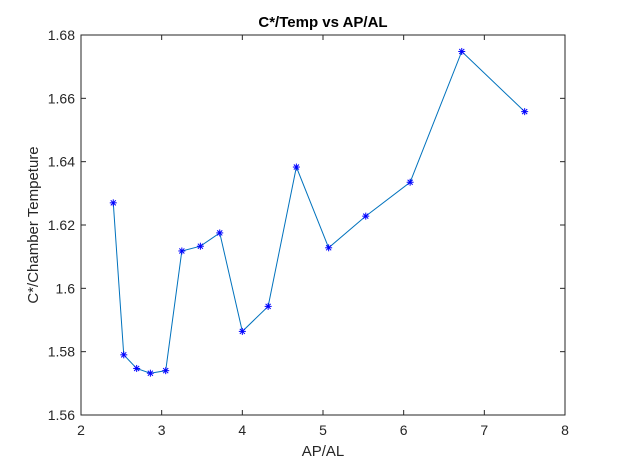 This screenshot has height=466, width=623. I want to click on x-axis-label: AP/AL, so click(323, 451).